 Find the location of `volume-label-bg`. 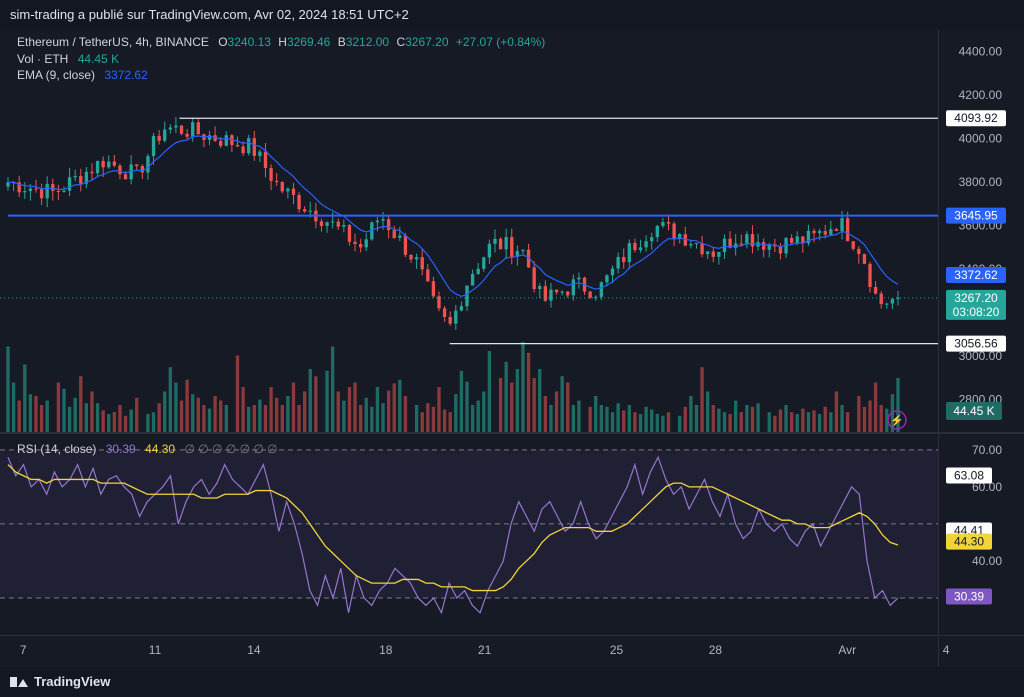

volume-label-bg is located at coordinates (974, 411).